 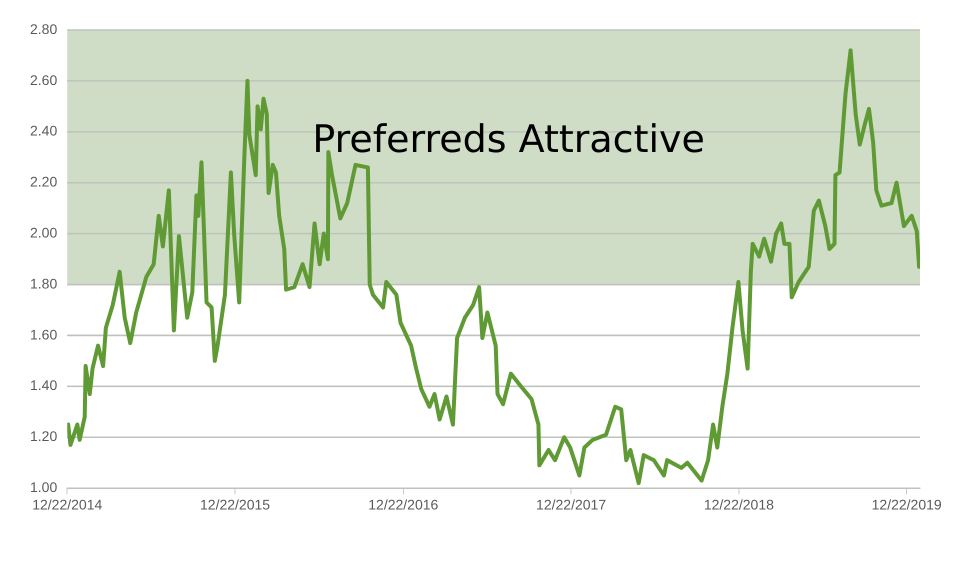 I want to click on x-tick-label: 12/22/2016, so click(x=403, y=504).